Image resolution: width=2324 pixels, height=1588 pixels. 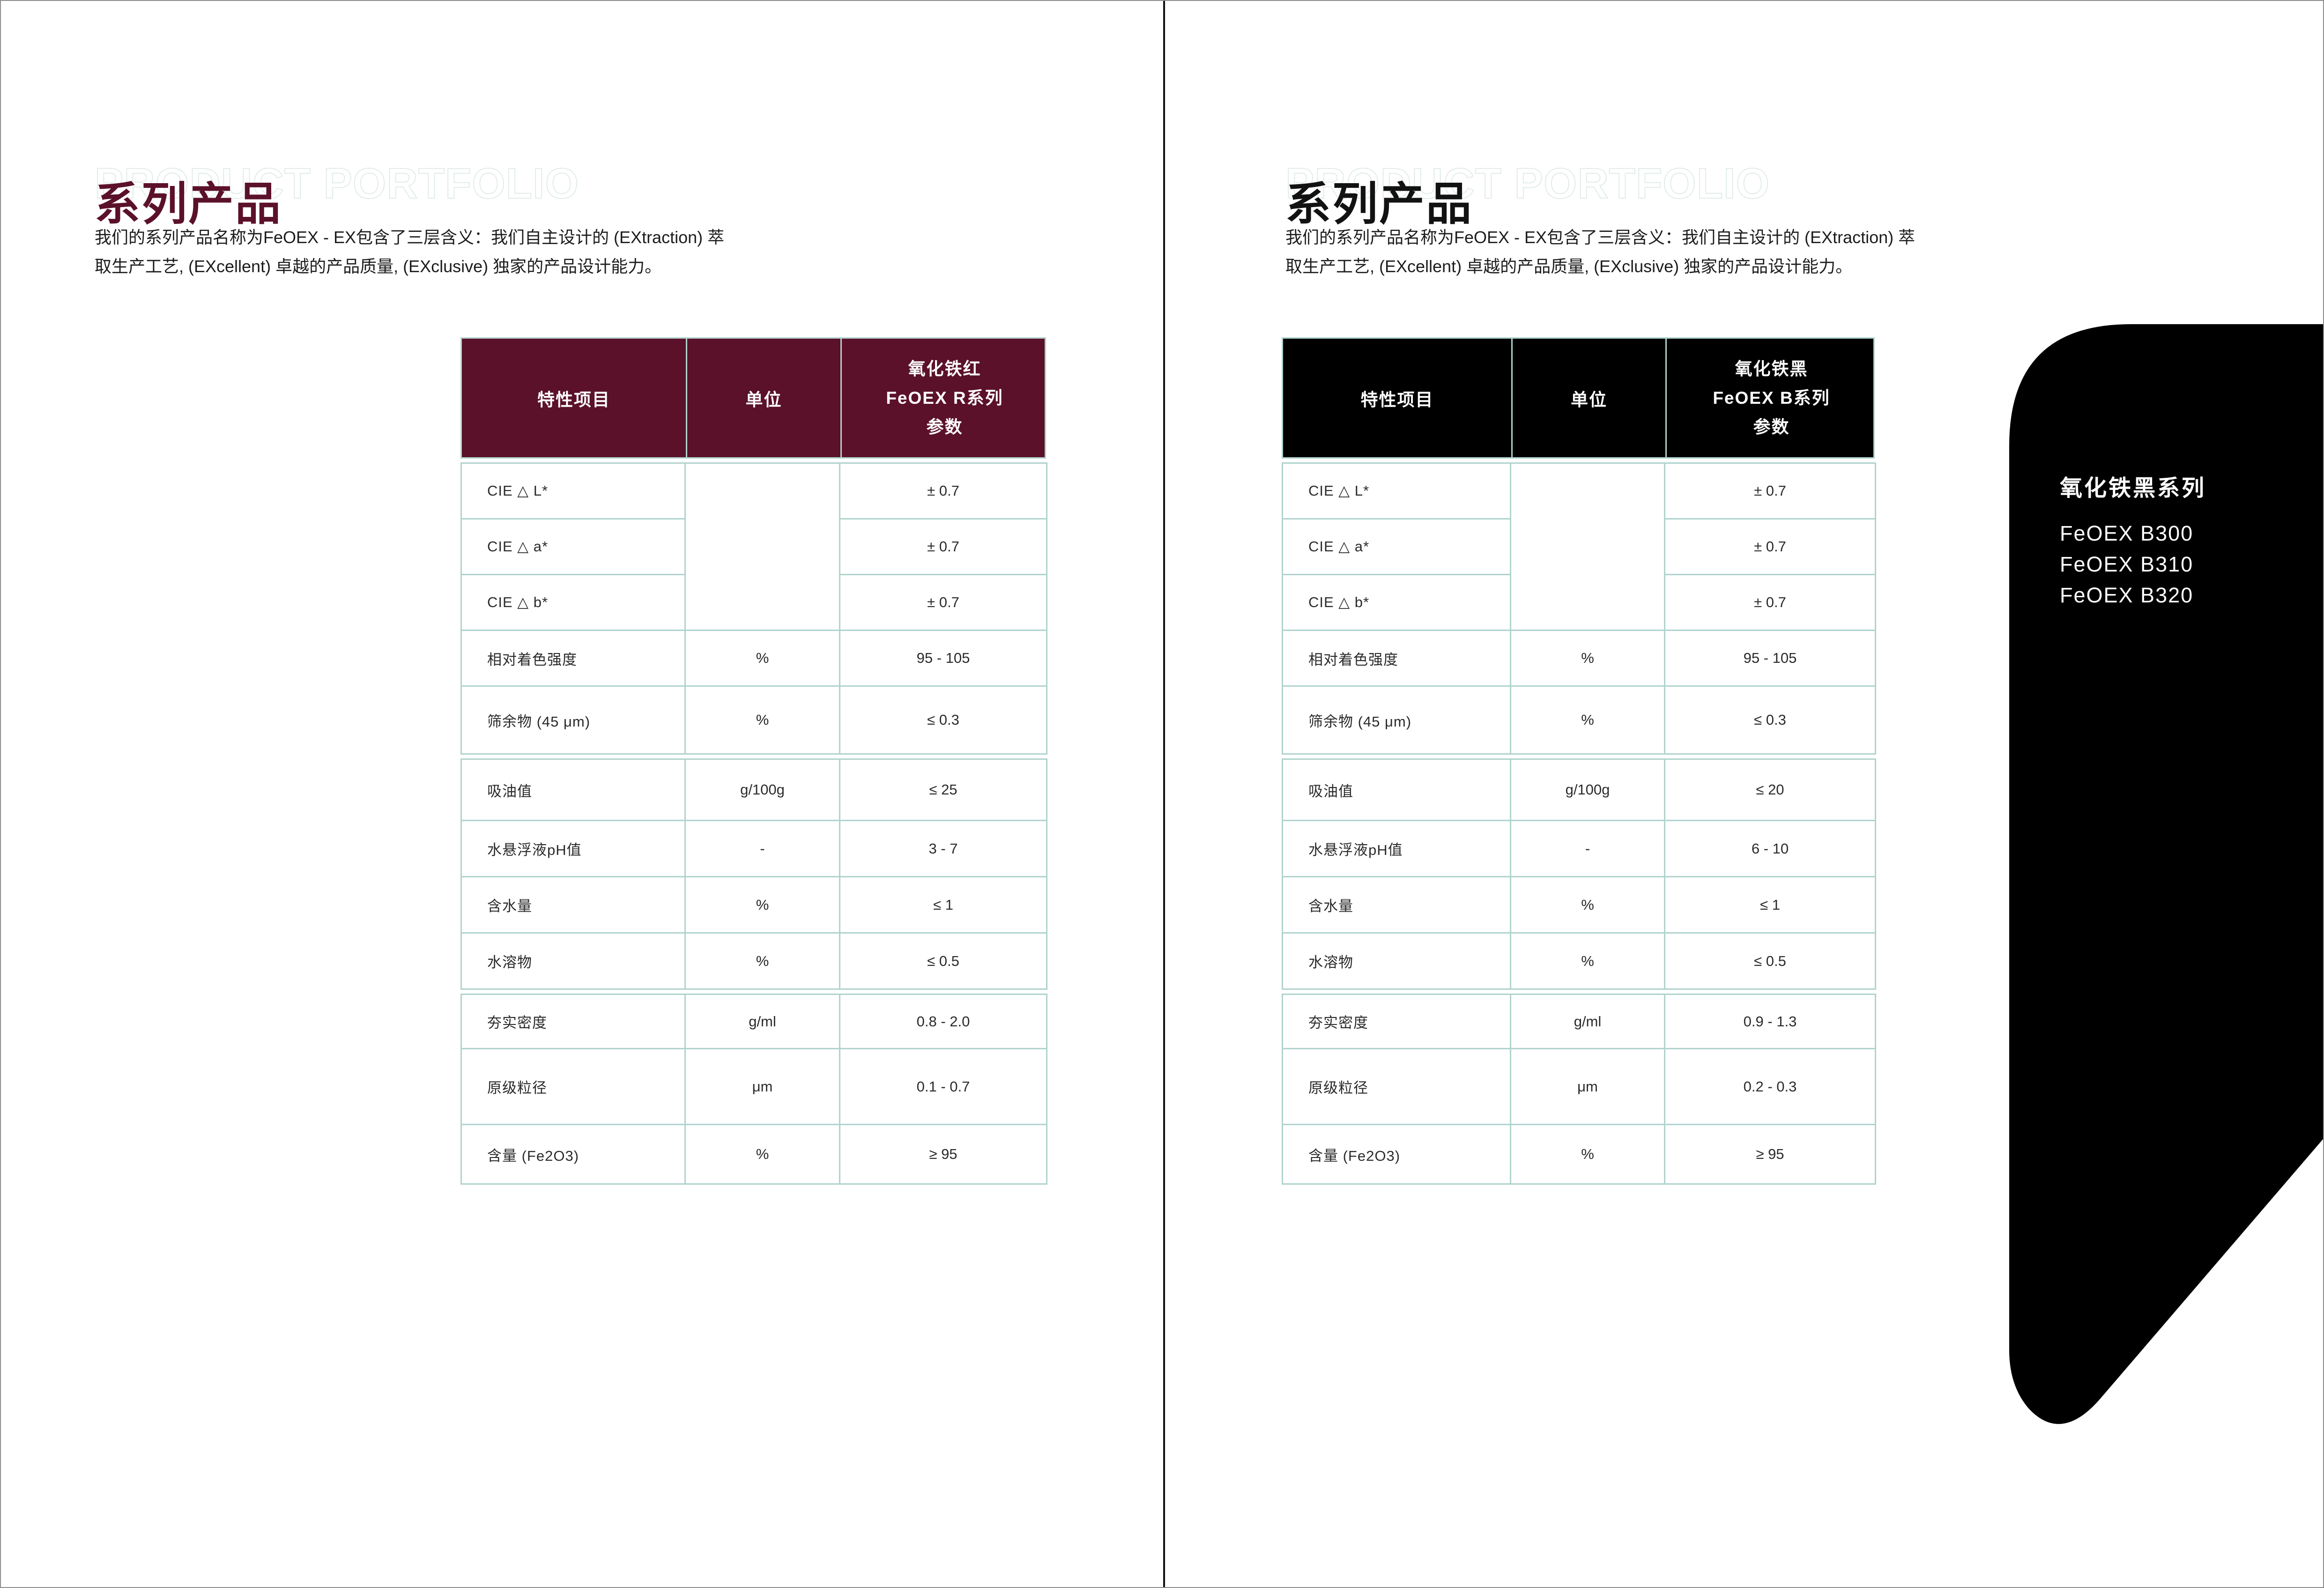 I want to click on badge-title: 氧化铁黑系列, so click(x=2133, y=488).